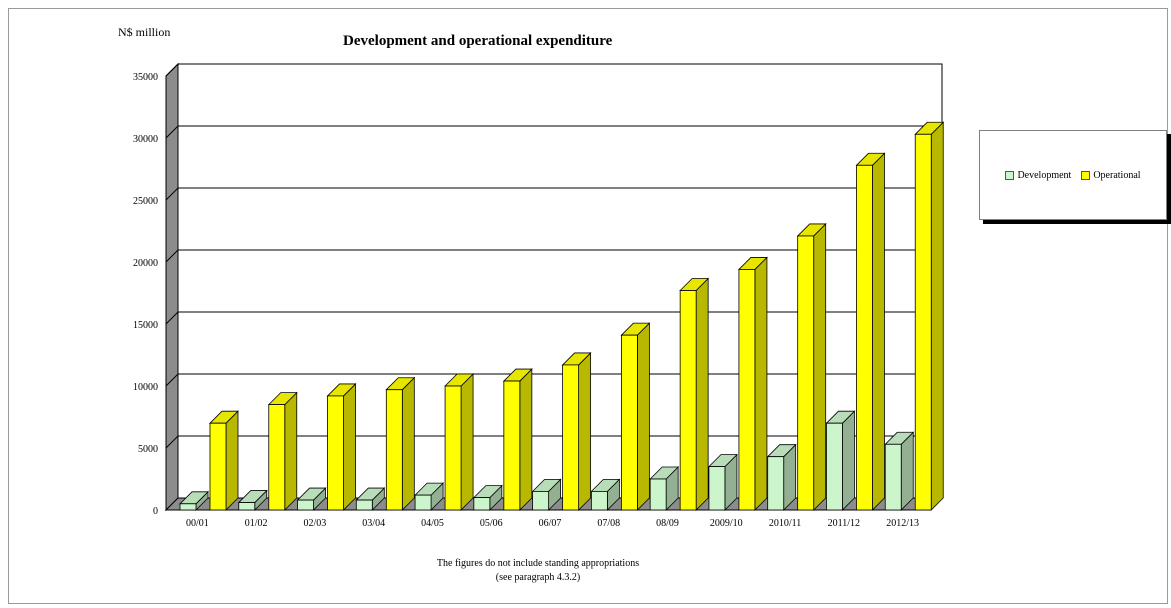 The image size is (1171, 608). I want to click on x-tick-label: 03/04, so click(373, 523).